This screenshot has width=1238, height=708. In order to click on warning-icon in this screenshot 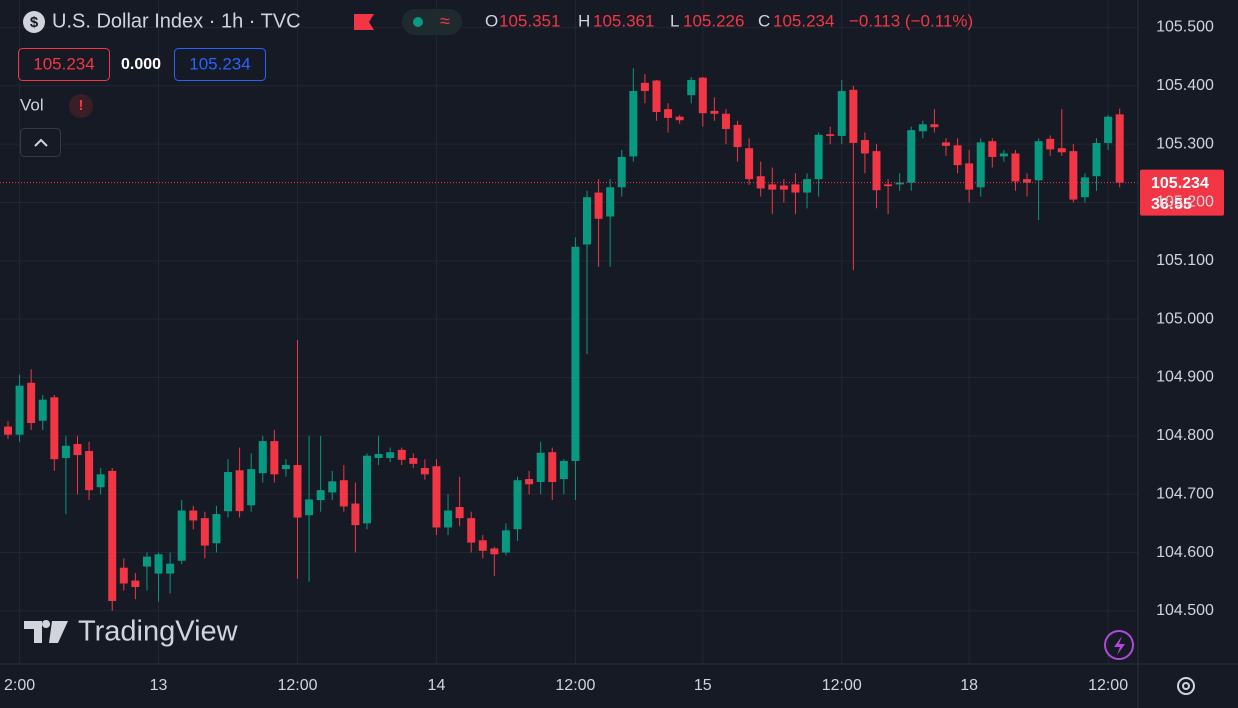, I will do `click(81, 106)`.